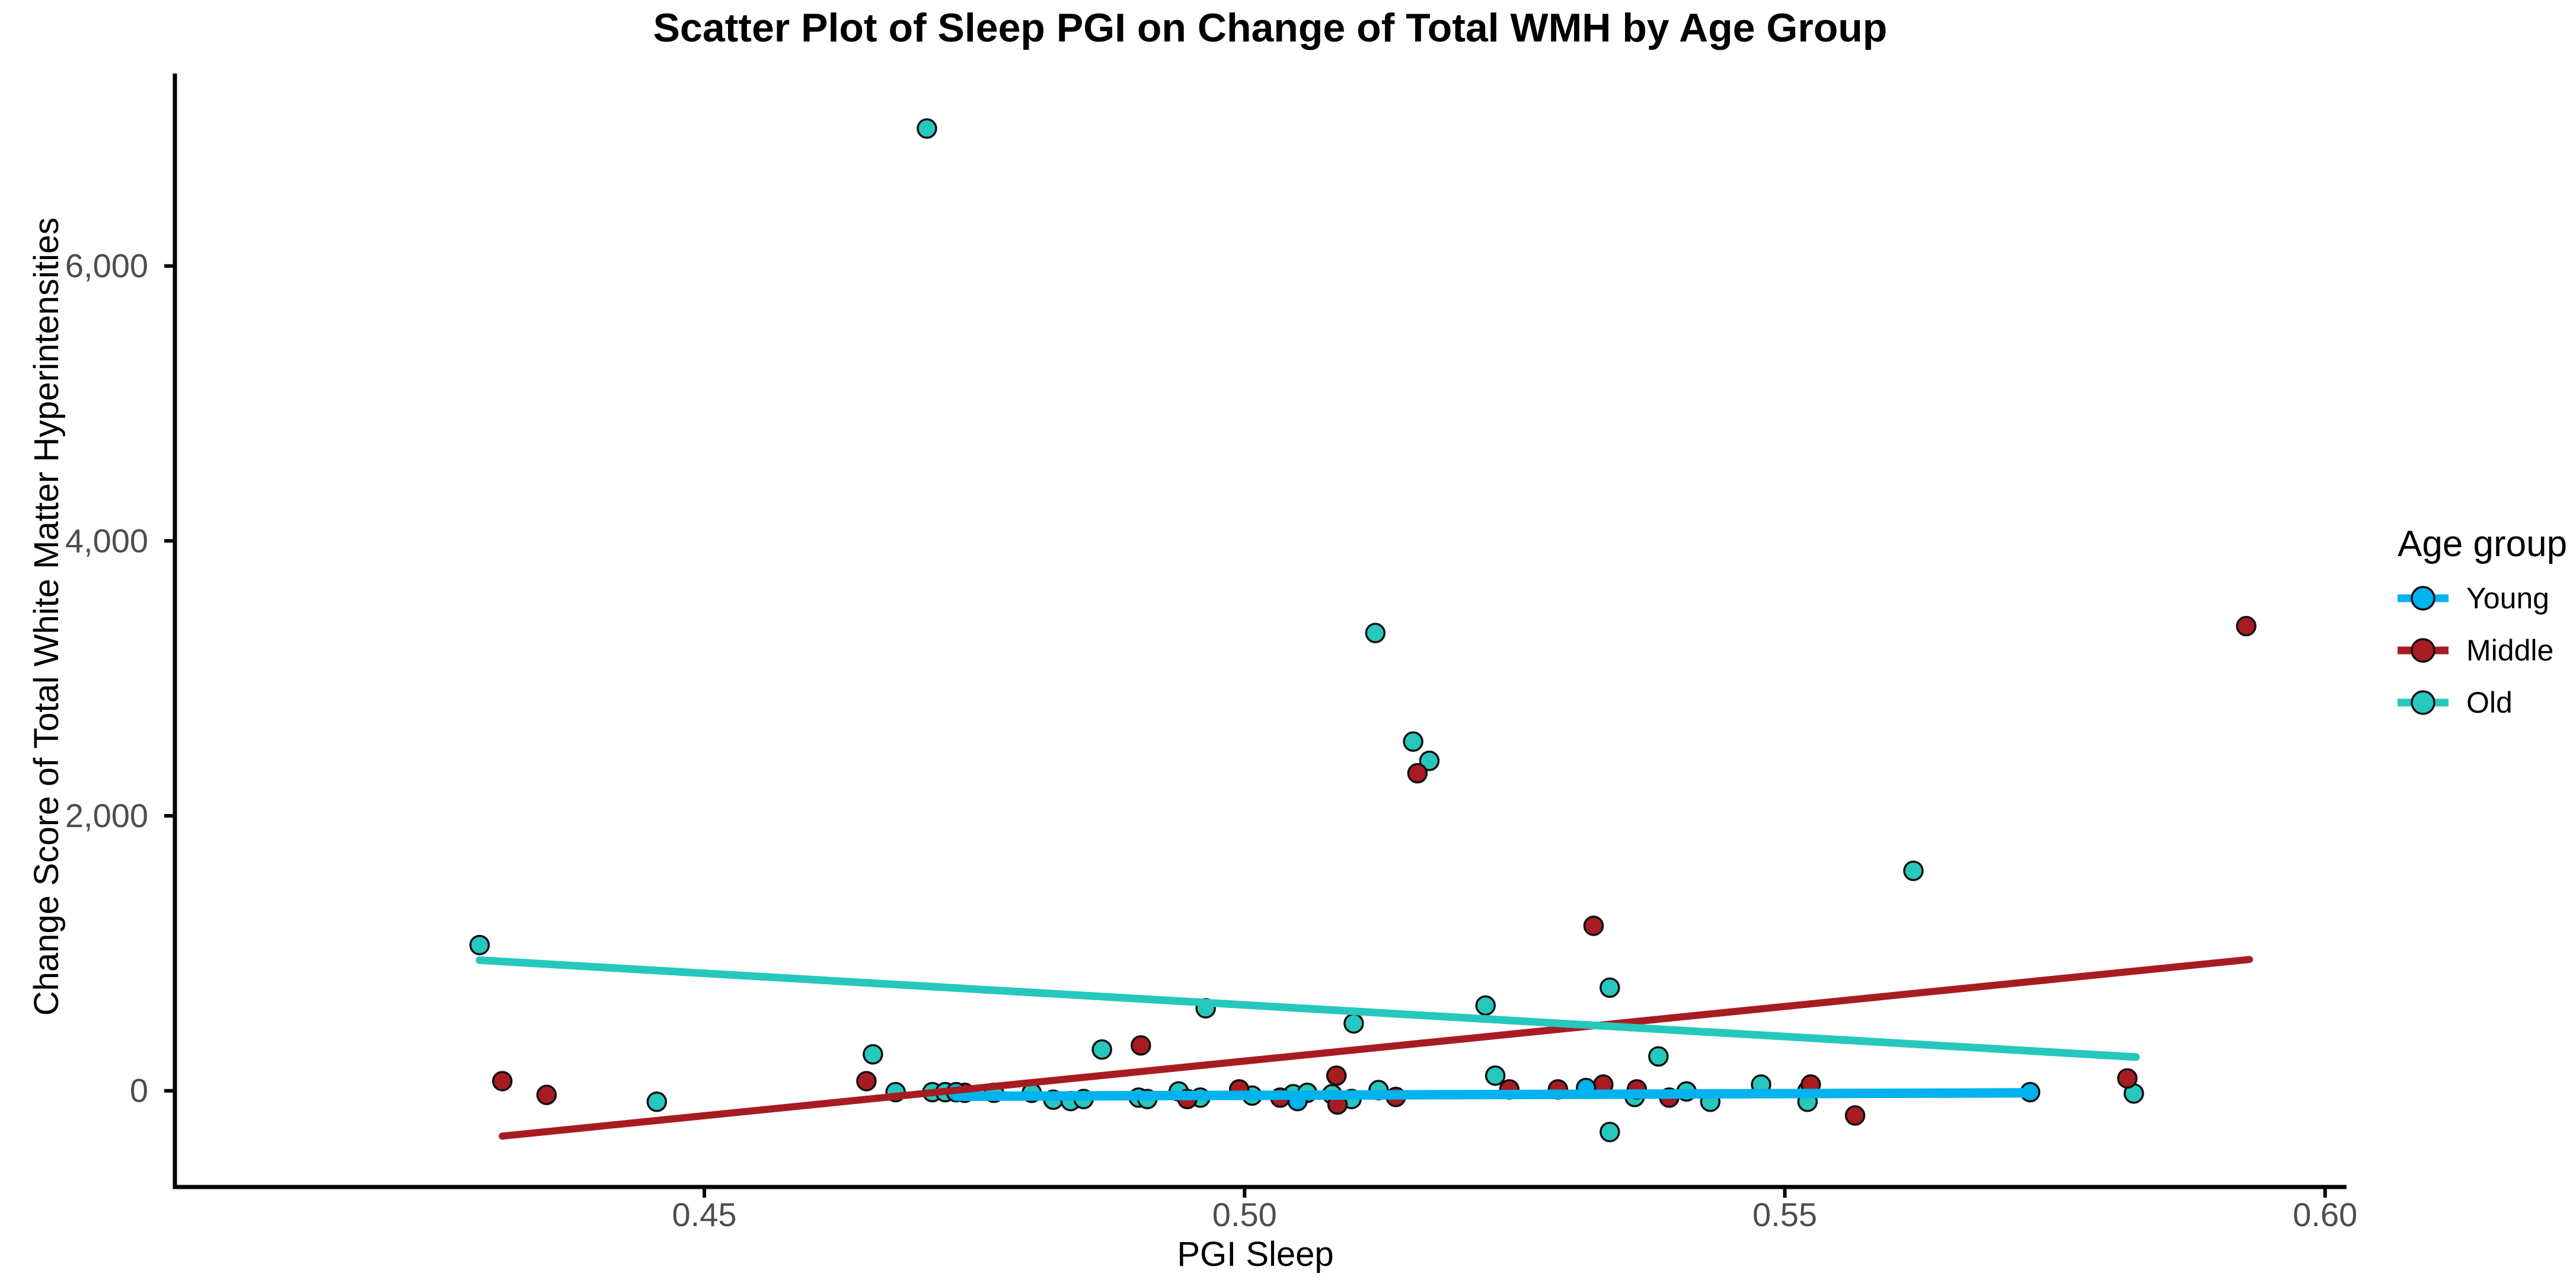 The height and width of the screenshot is (1286, 2576). I want to click on legend-entry-old: Old, so click(2482, 702).